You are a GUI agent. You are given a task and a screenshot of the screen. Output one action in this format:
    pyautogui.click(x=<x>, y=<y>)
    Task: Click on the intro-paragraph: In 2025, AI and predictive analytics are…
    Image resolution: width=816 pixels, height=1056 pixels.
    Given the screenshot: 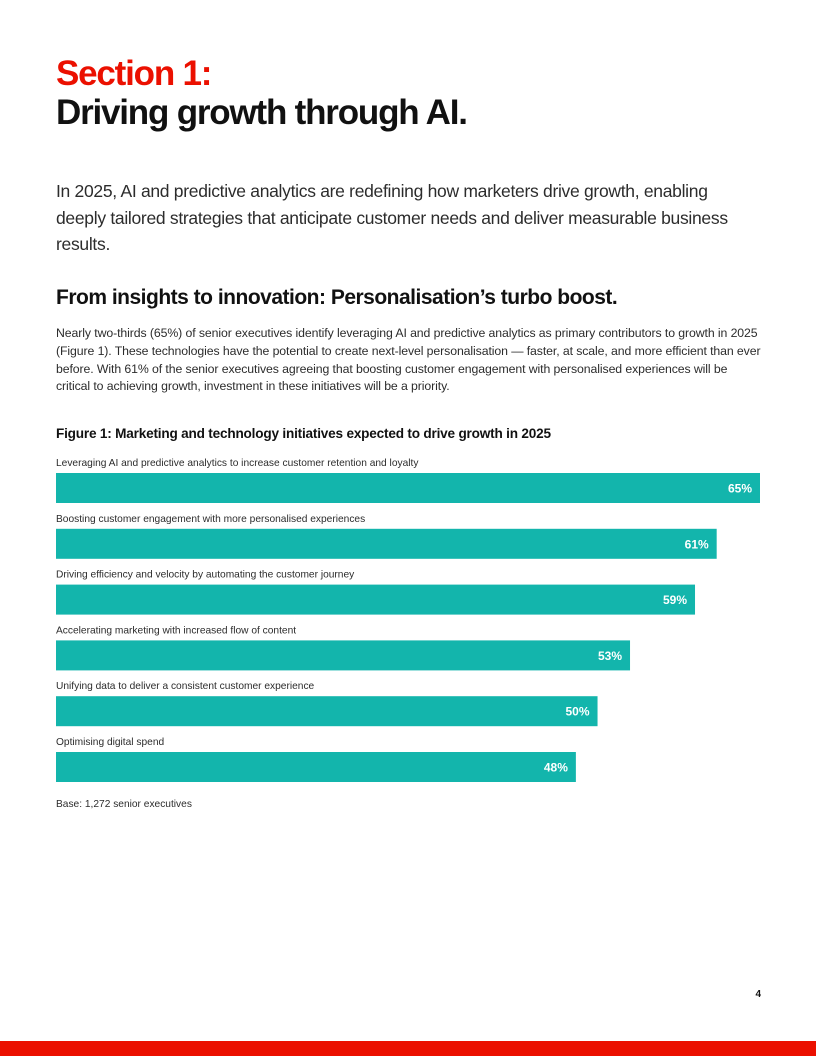 What is the action you would take?
    pyautogui.click(x=392, y=217)
    